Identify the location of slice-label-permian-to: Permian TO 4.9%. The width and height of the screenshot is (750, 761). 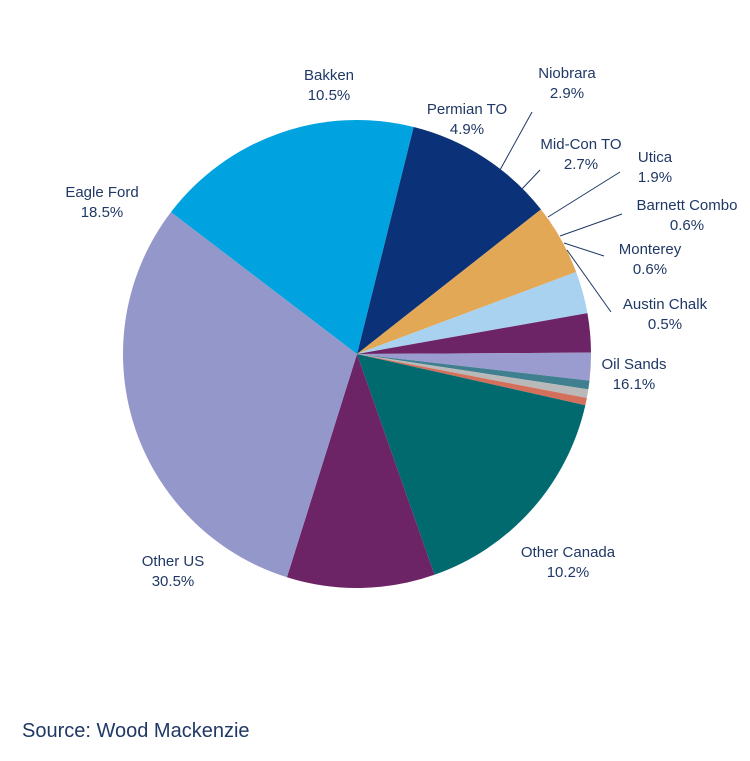
(467, 119).